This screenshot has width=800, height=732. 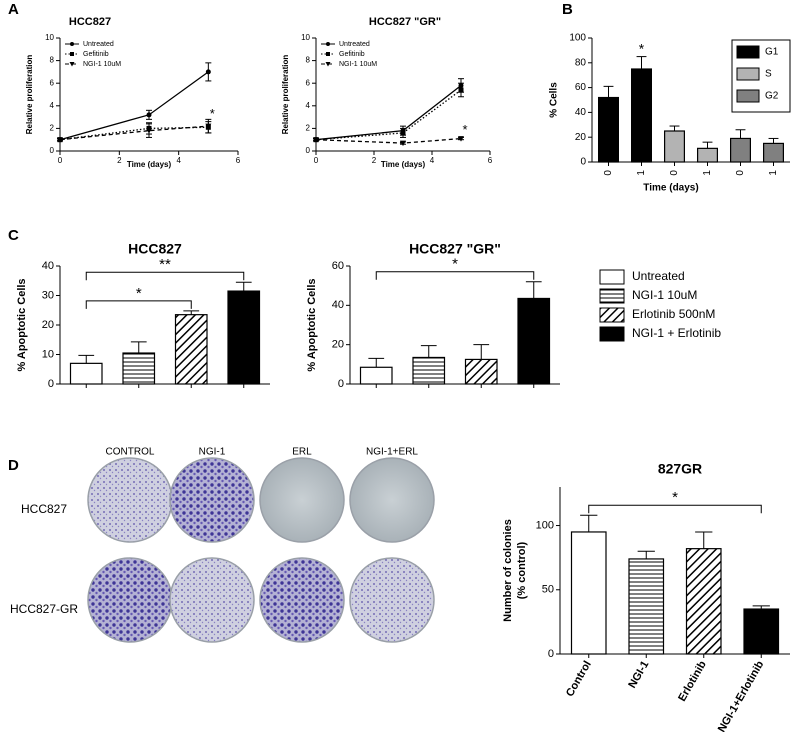 What do you see at coordinates (548, 590) in the screenshot?
I see `y-tick-label: 50` at bounding box center [548, 590].